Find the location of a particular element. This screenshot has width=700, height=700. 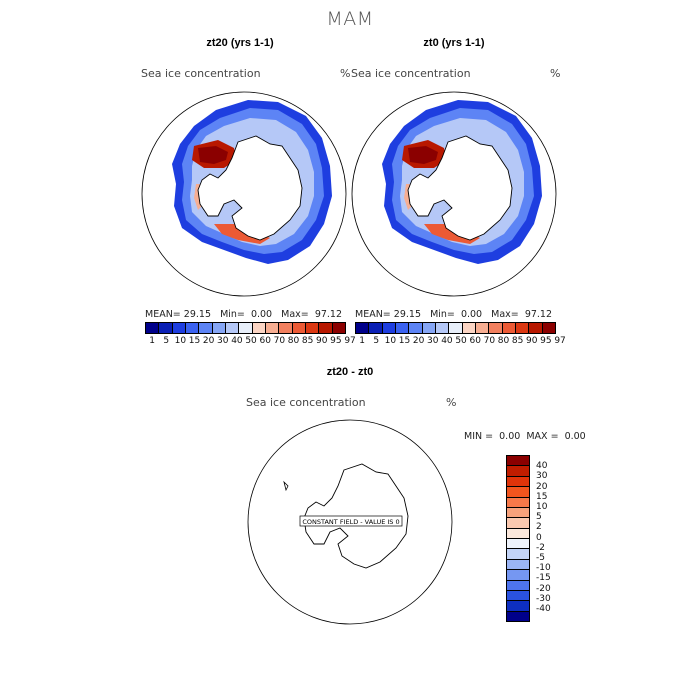

constant-field-box is located at coordinates (351, 521).